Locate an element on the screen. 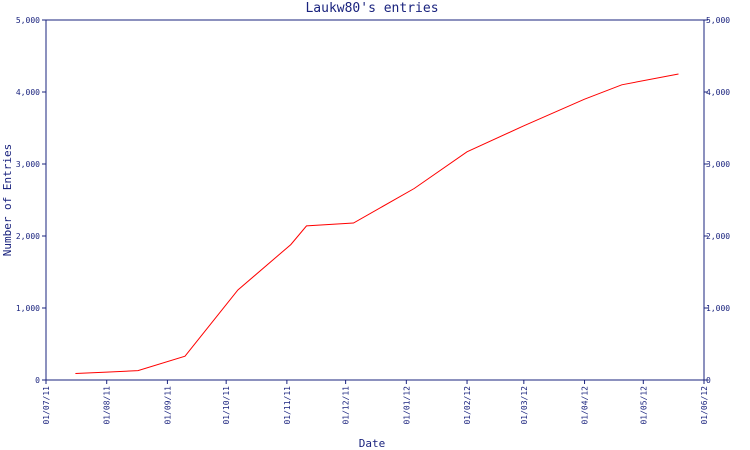 The width and height of the screenshot is (750, 450). y-axis-label: Number of Entries is located at coordinates (7, 200).